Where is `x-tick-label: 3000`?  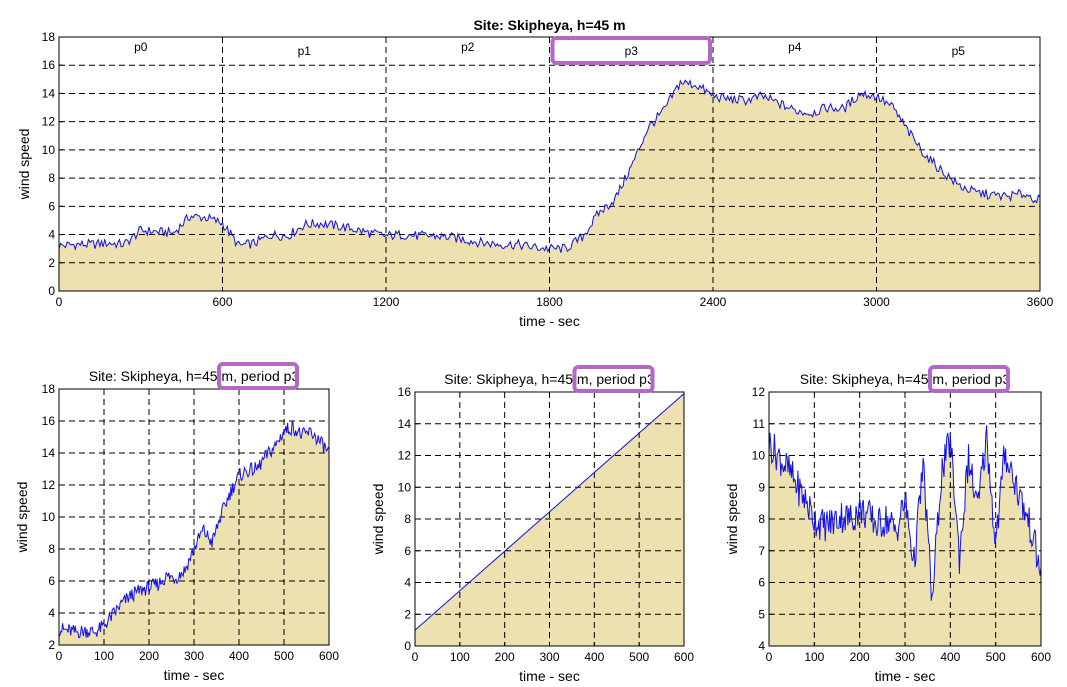
x-tick-label: 3000 is located at coordinates (876, 302).